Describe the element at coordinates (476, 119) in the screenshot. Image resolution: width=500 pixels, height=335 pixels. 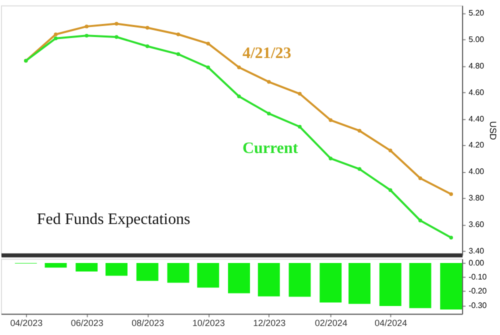
I see `y-tick-label: 4.40` at that location.